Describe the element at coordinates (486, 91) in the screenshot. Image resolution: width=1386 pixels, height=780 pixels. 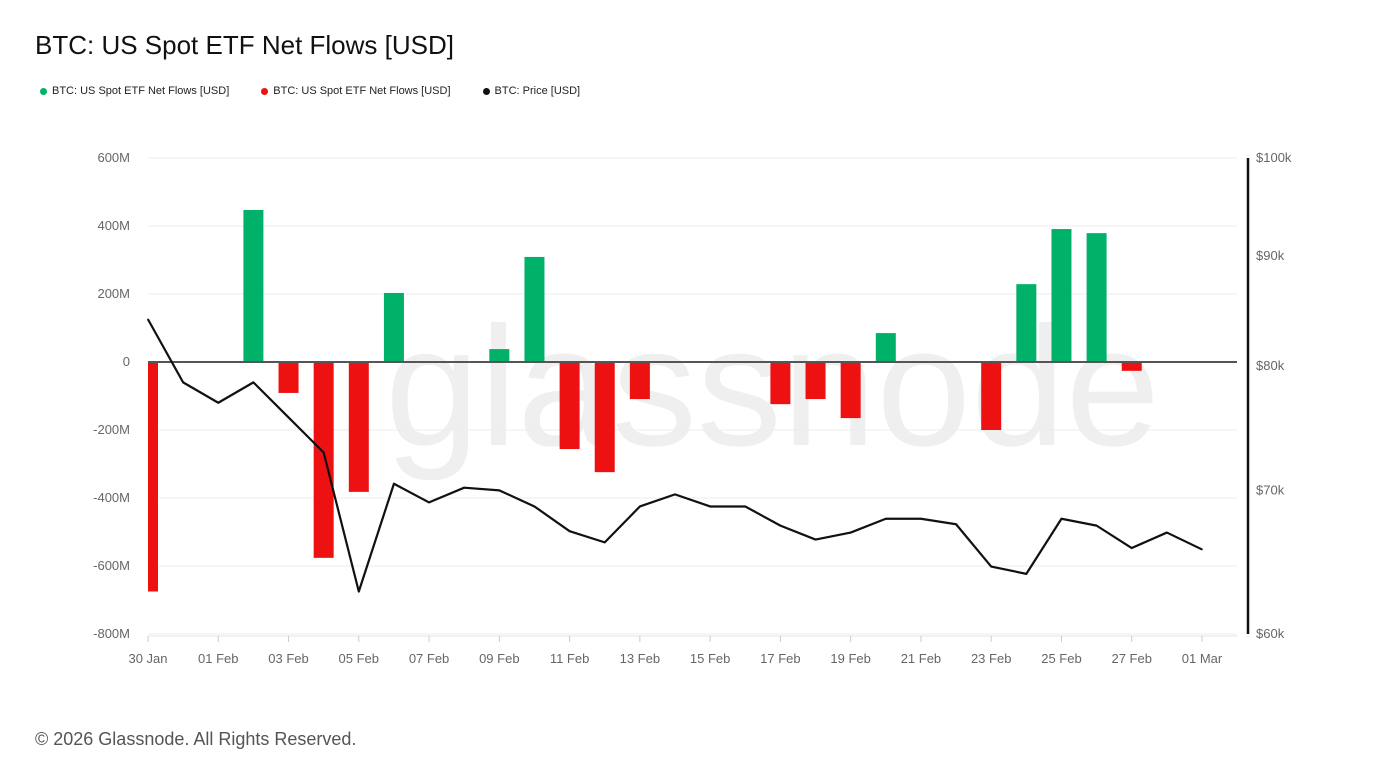
I see `black-dot-icon` at that location.